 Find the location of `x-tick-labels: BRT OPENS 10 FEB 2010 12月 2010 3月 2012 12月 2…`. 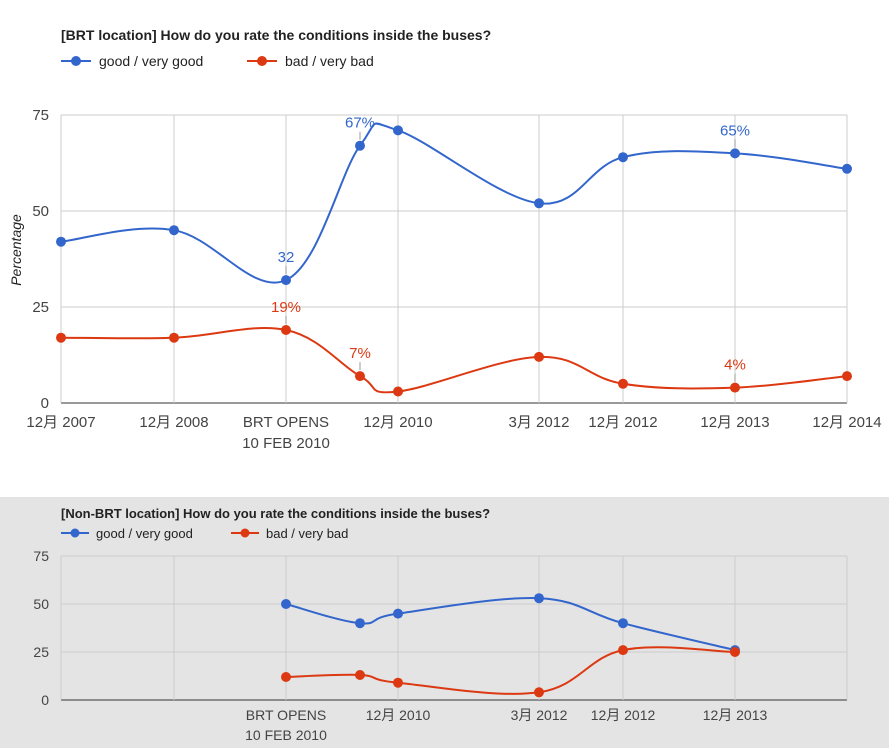

x-tick-labels: BRT OPENS 10 FEB 2010 12月 2010 3月 2012 12月 2… is located at coordinates (506, 725).